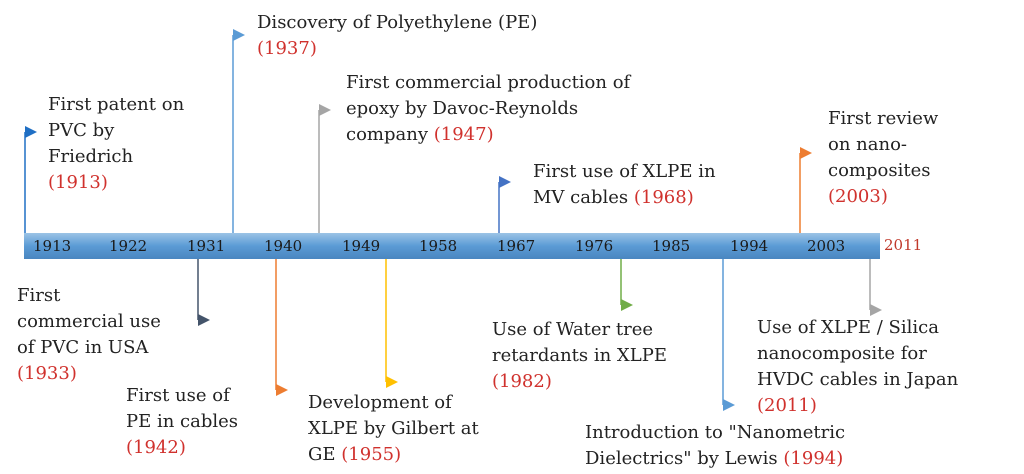  Describe the element at coordinates (156, 447) in the screenshot. I see `event-year: (1942)` at that location.